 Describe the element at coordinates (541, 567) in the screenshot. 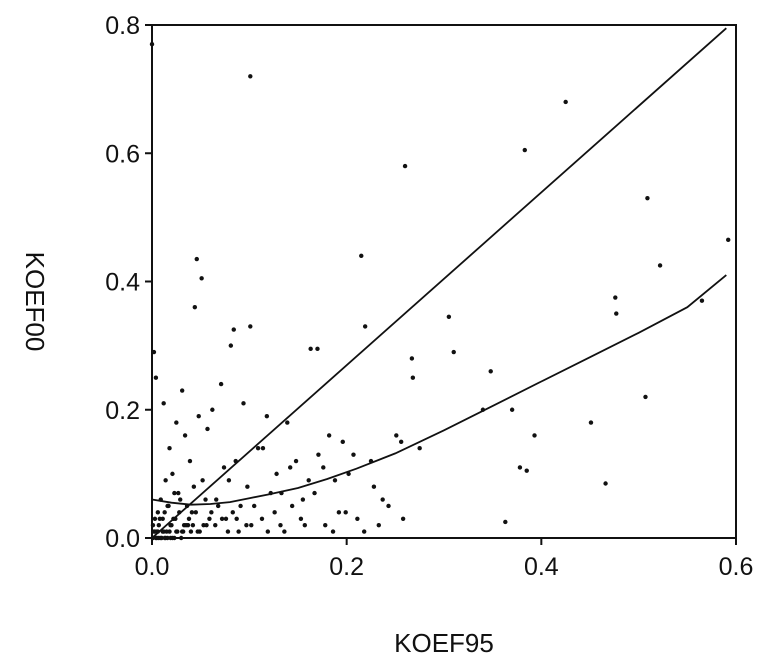

I see `x-tick-label: 0.4` at that location.